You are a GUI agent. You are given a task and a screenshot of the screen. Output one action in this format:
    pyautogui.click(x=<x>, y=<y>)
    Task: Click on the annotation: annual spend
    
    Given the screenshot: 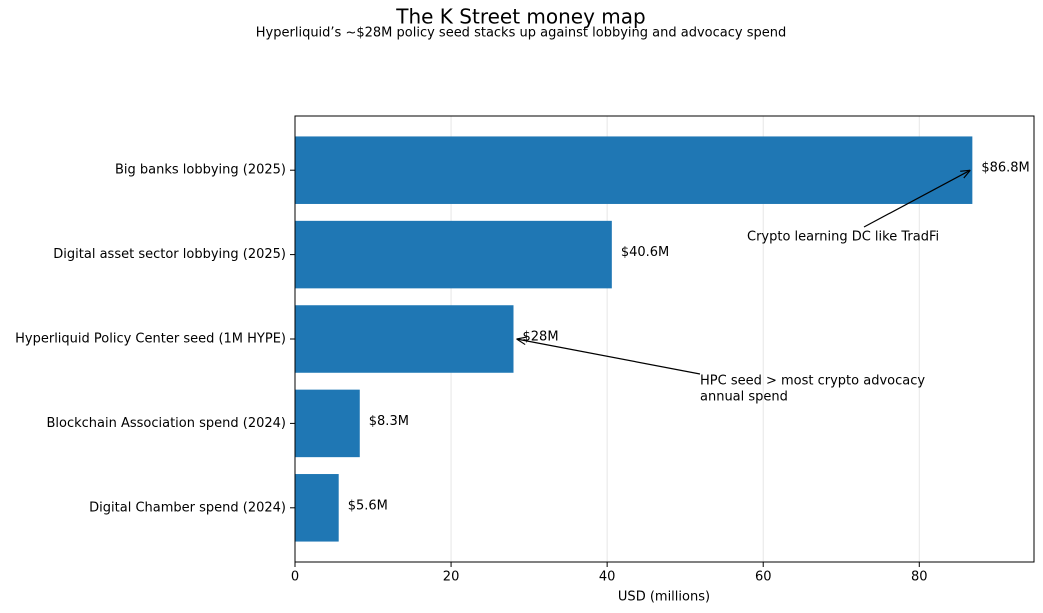 What is the action you would take?
    pyautogui.click(x=744, y=397)
    